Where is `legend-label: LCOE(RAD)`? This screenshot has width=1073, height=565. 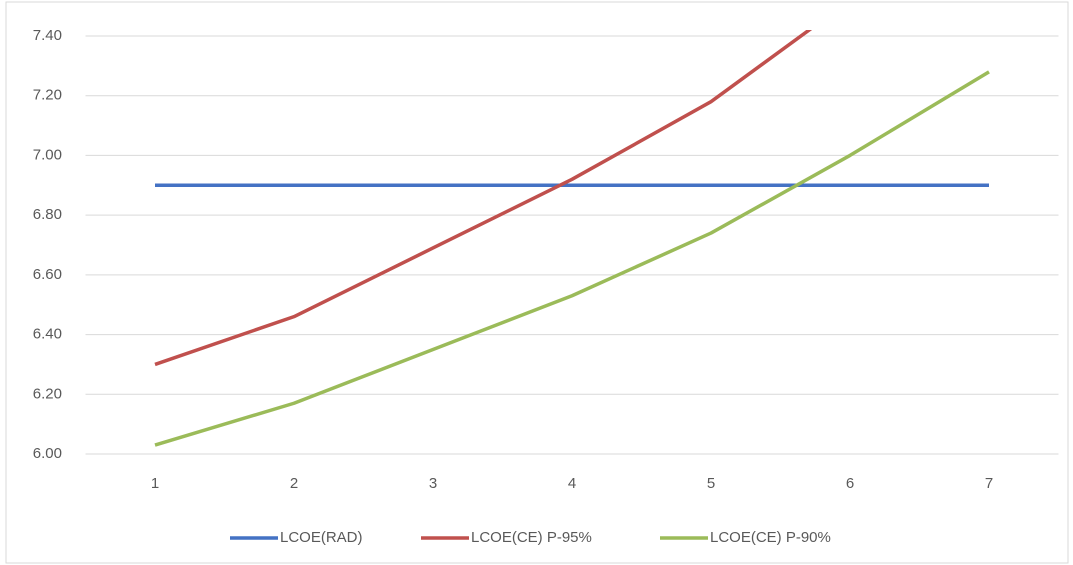 legend-label: LCOE(RAD) is located at coordinates (321, 537).